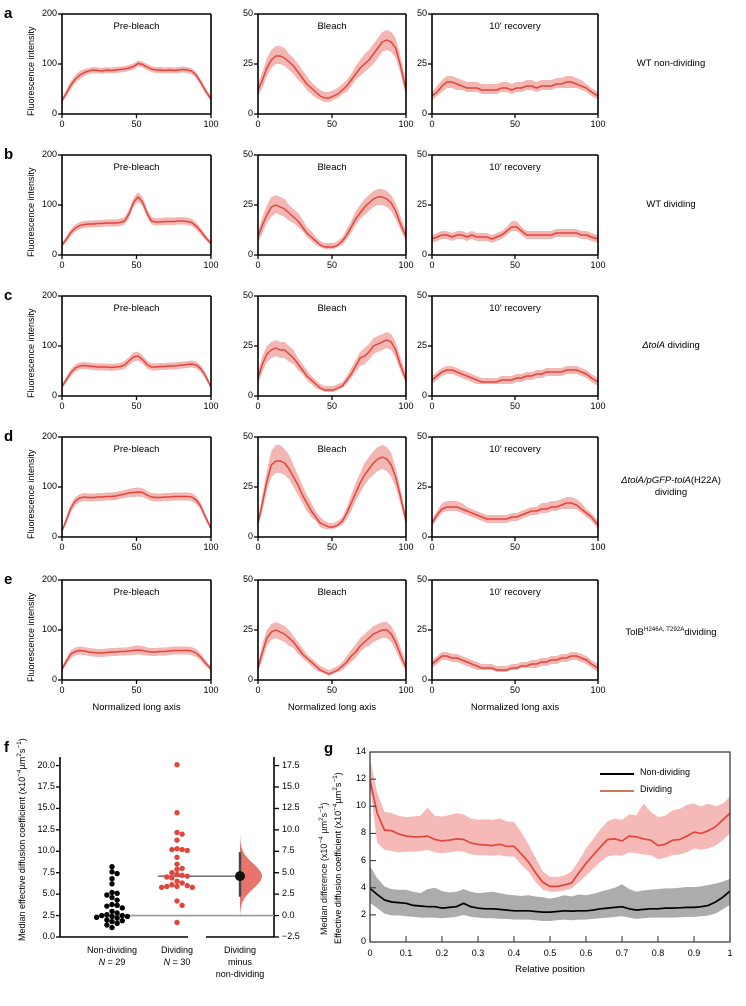  I want to click on panel-f-group-label: Non-dividing N = 29, so click(112, 956).